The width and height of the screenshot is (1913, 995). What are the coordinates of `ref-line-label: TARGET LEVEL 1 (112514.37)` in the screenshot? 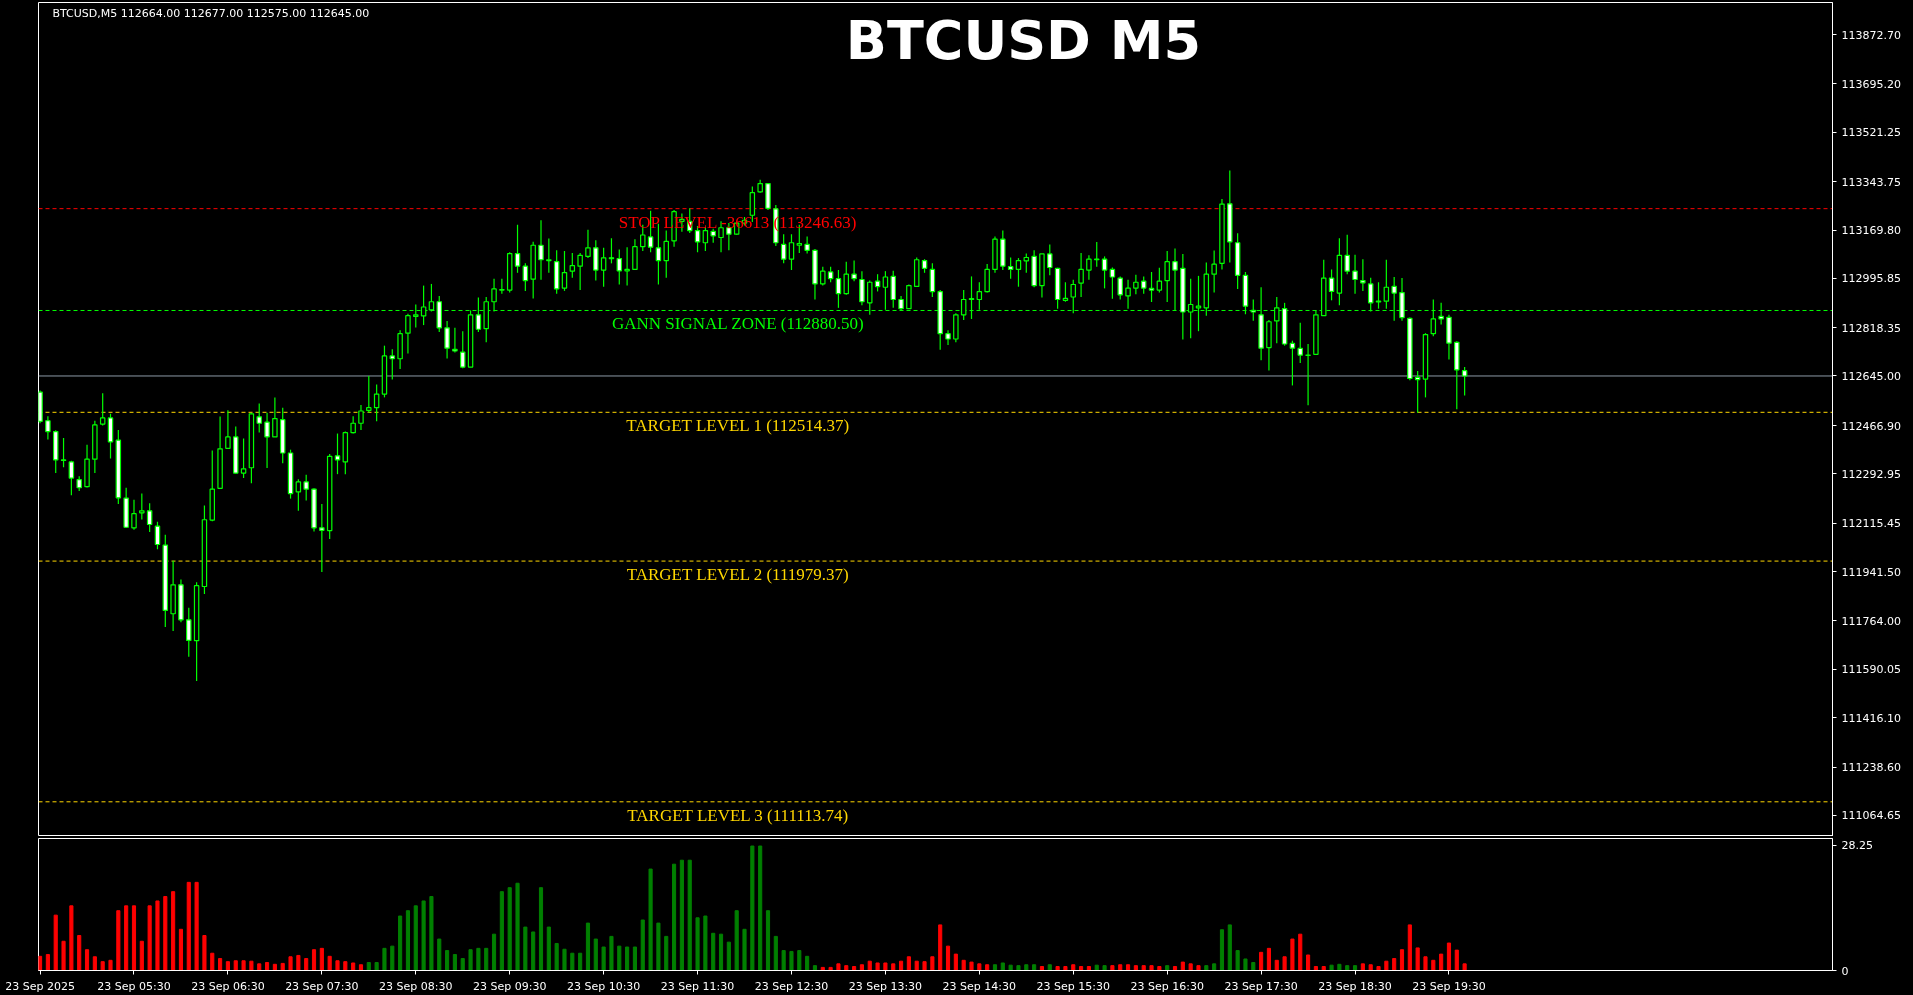 It's located at (738, 426).